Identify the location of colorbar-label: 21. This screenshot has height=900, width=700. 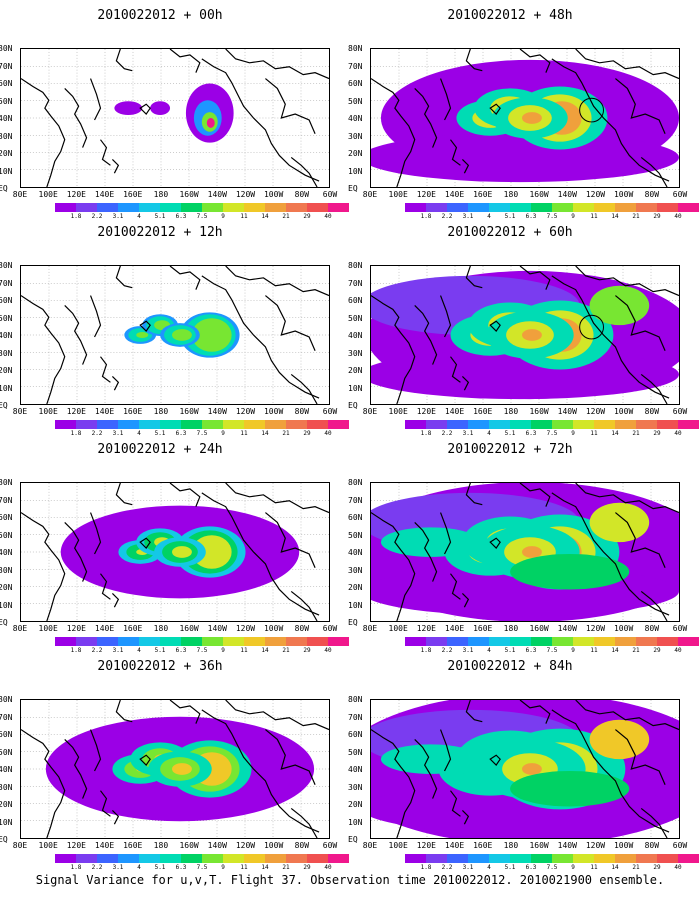
(636, 867).